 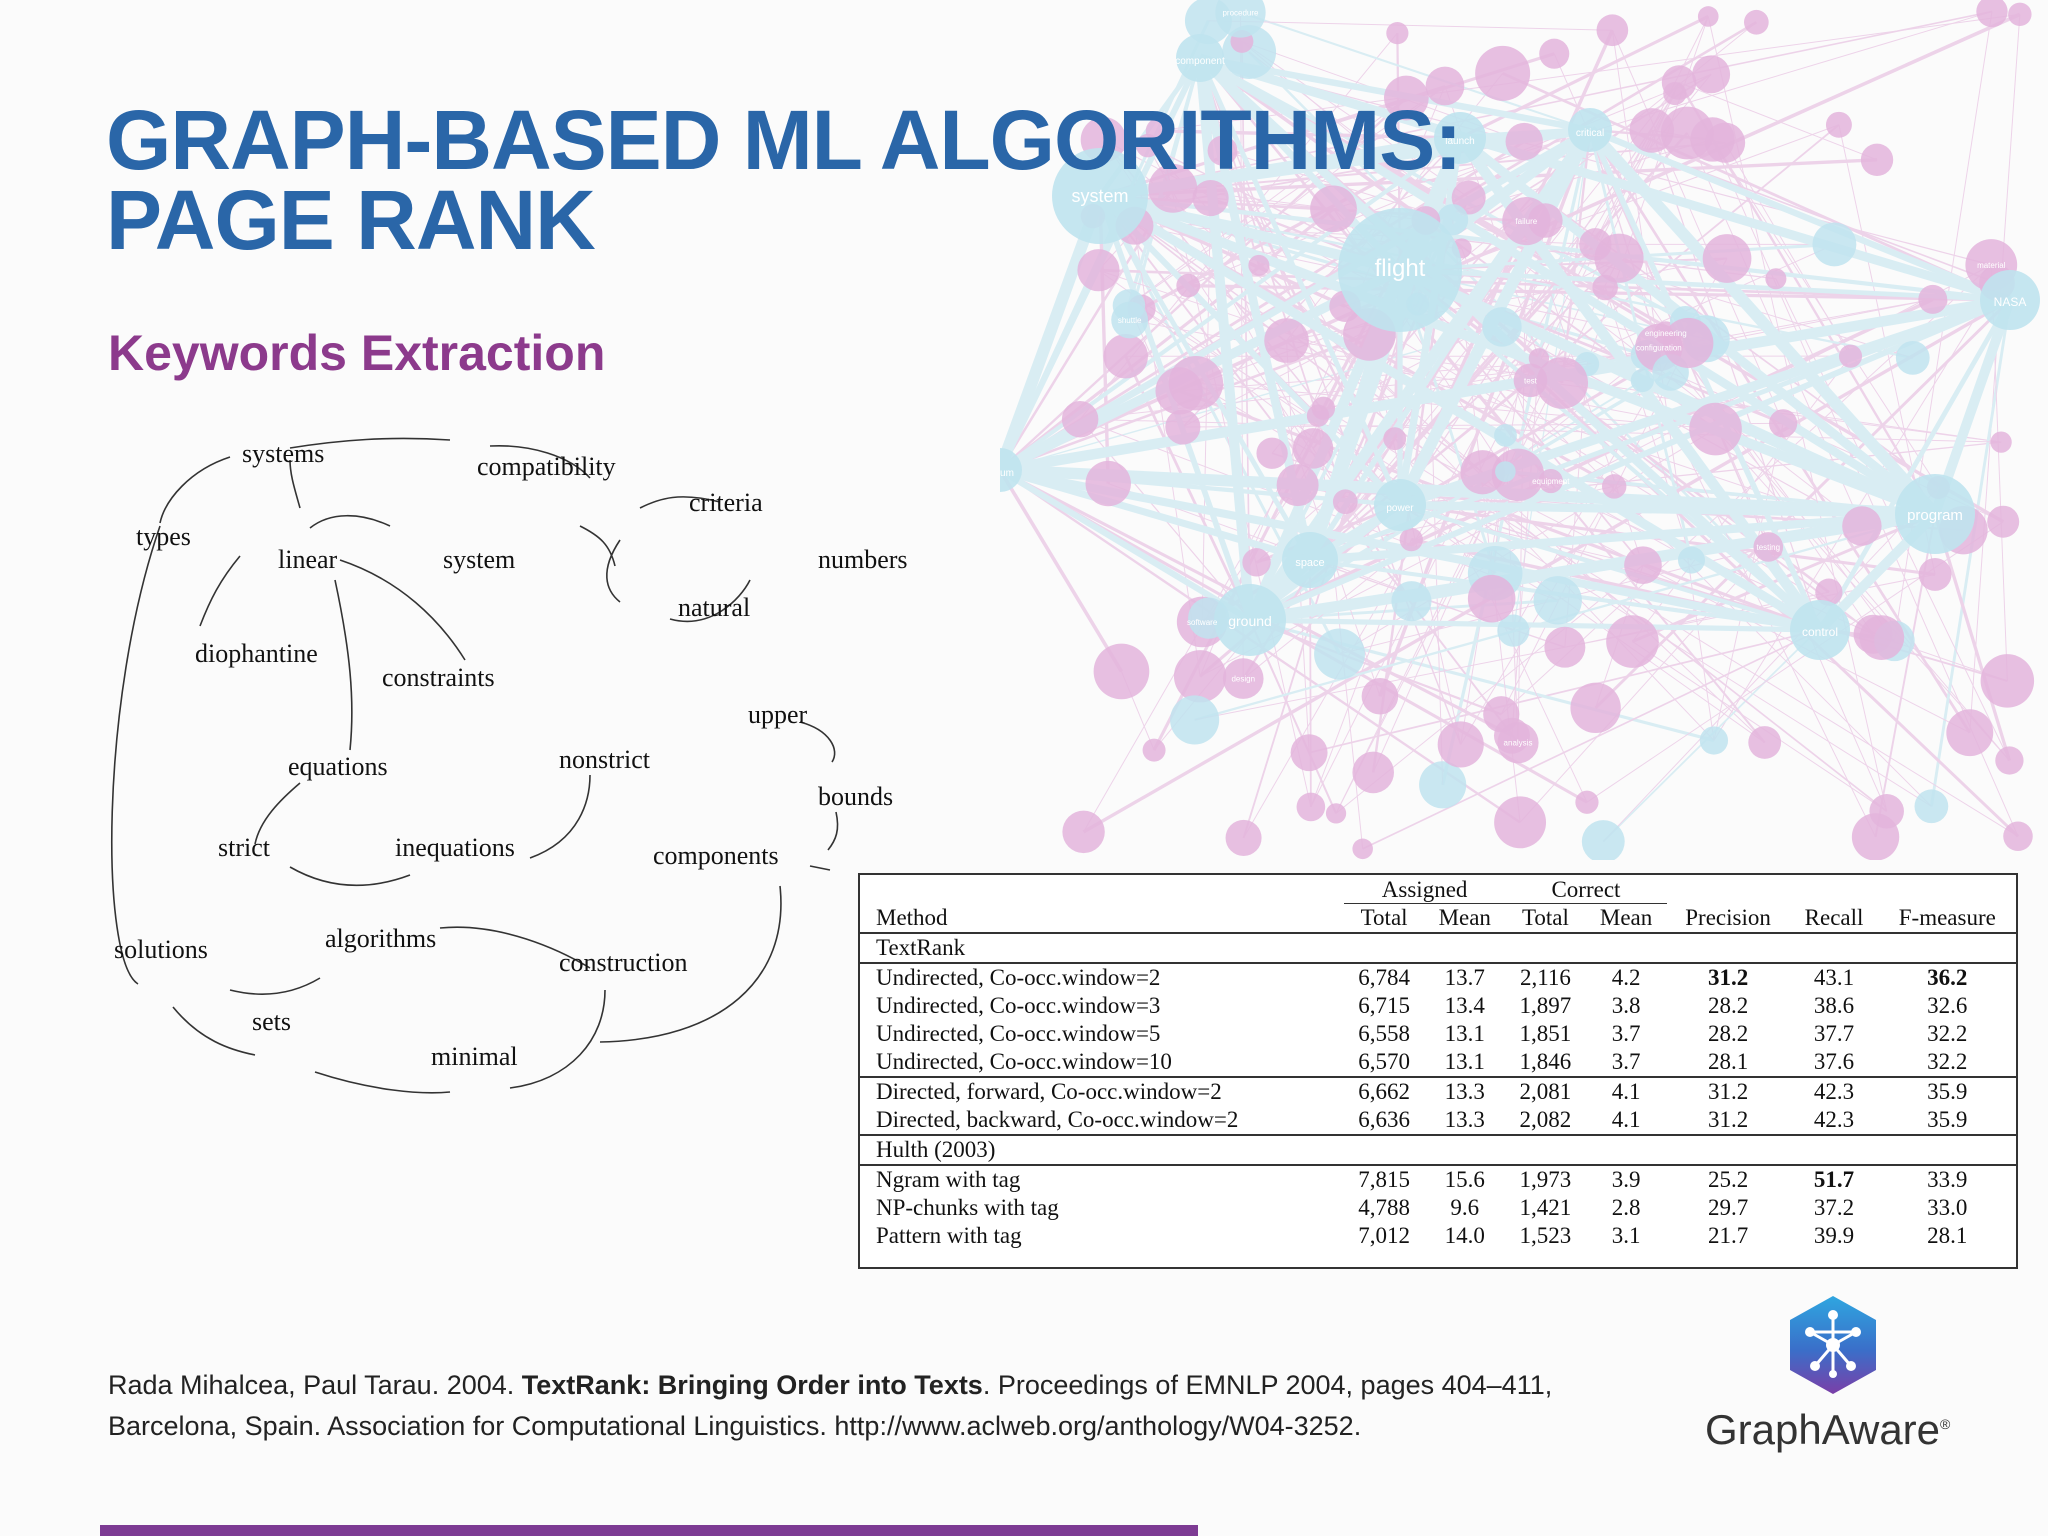 What do you see at coordinates (1464, 917) in the screenshot?
I see `col-assigned-mean: Mean` at bounding box center [1464, 917].